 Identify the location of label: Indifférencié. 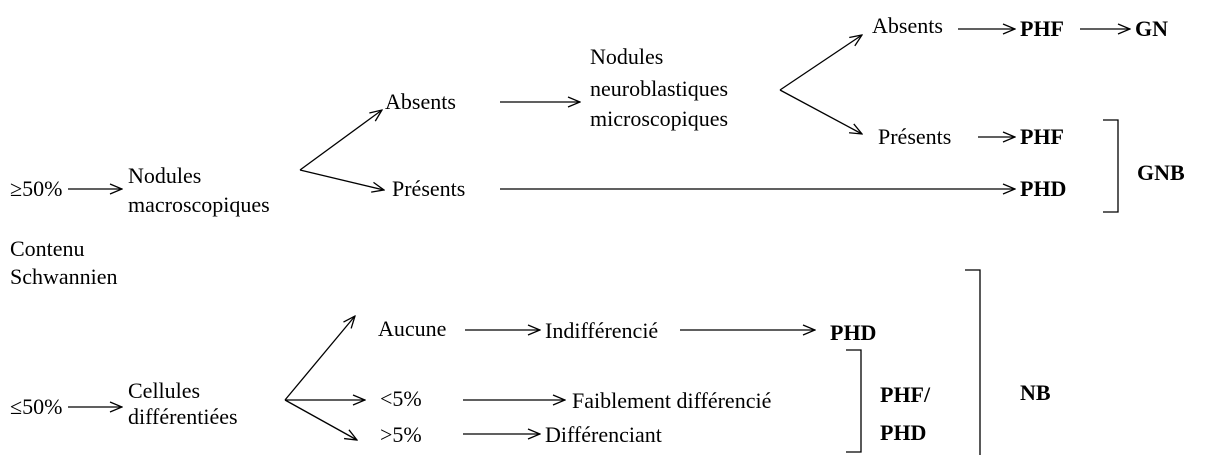
(601, 330).